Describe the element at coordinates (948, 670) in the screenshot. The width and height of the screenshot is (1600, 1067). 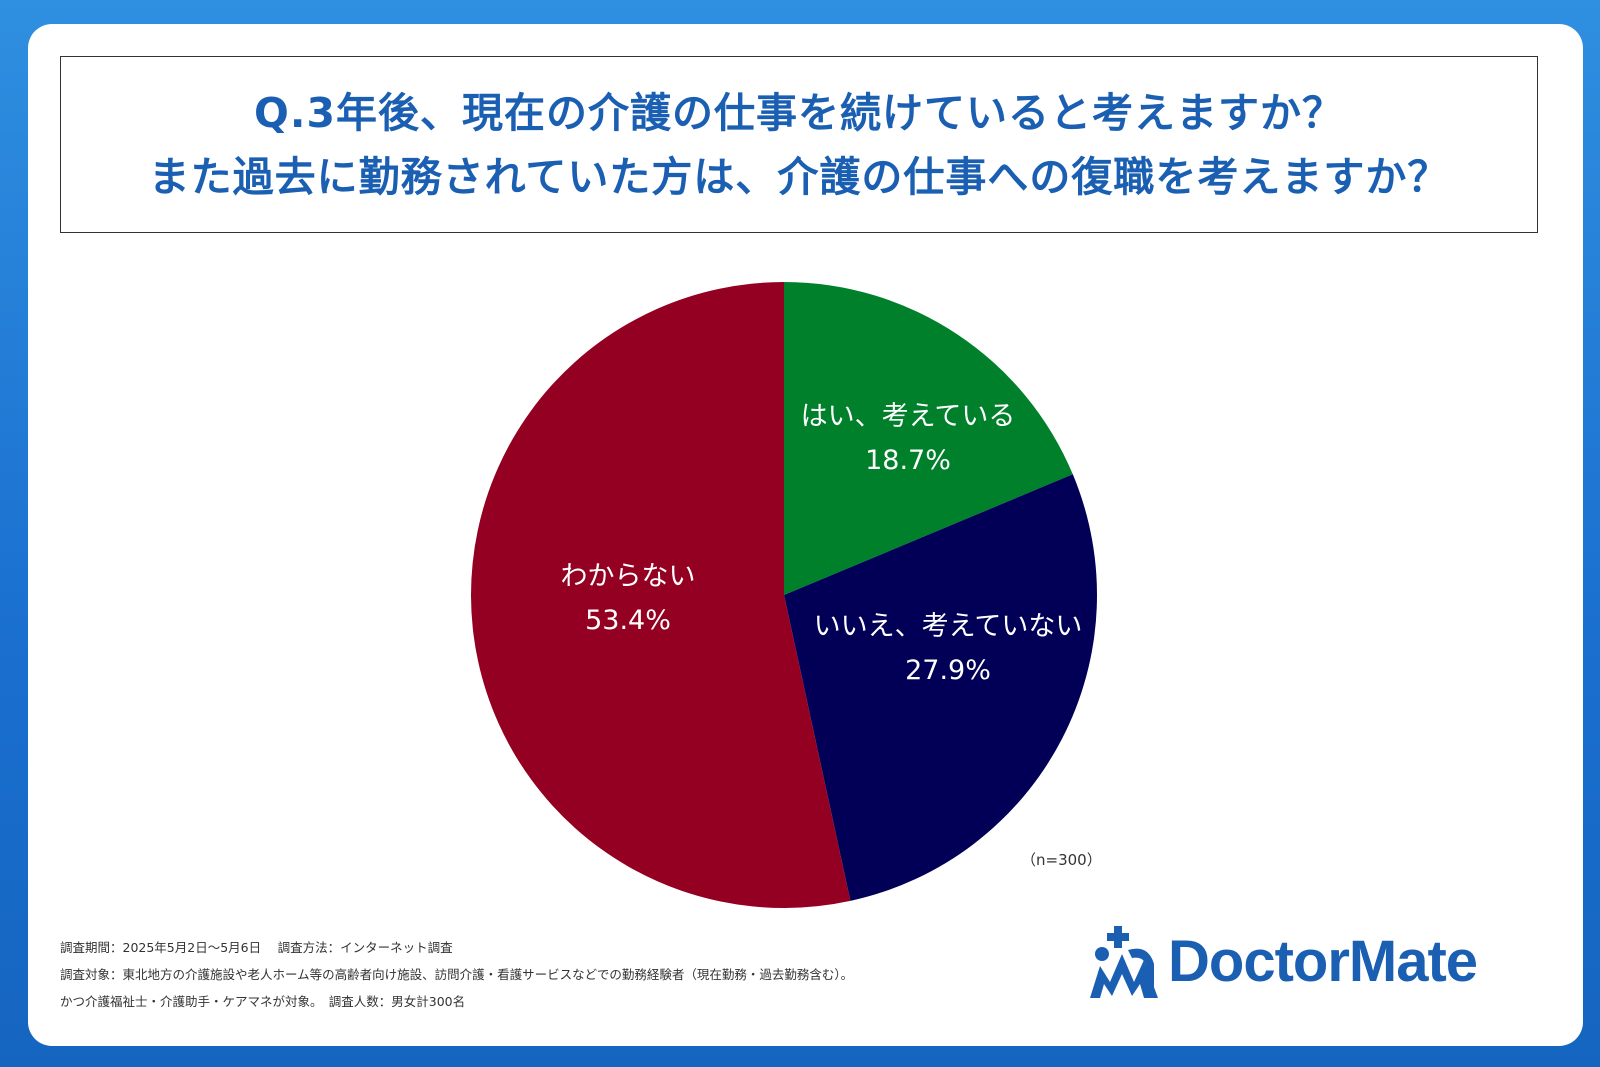
I see `slice-value-label-2: 27.9%` at that location.